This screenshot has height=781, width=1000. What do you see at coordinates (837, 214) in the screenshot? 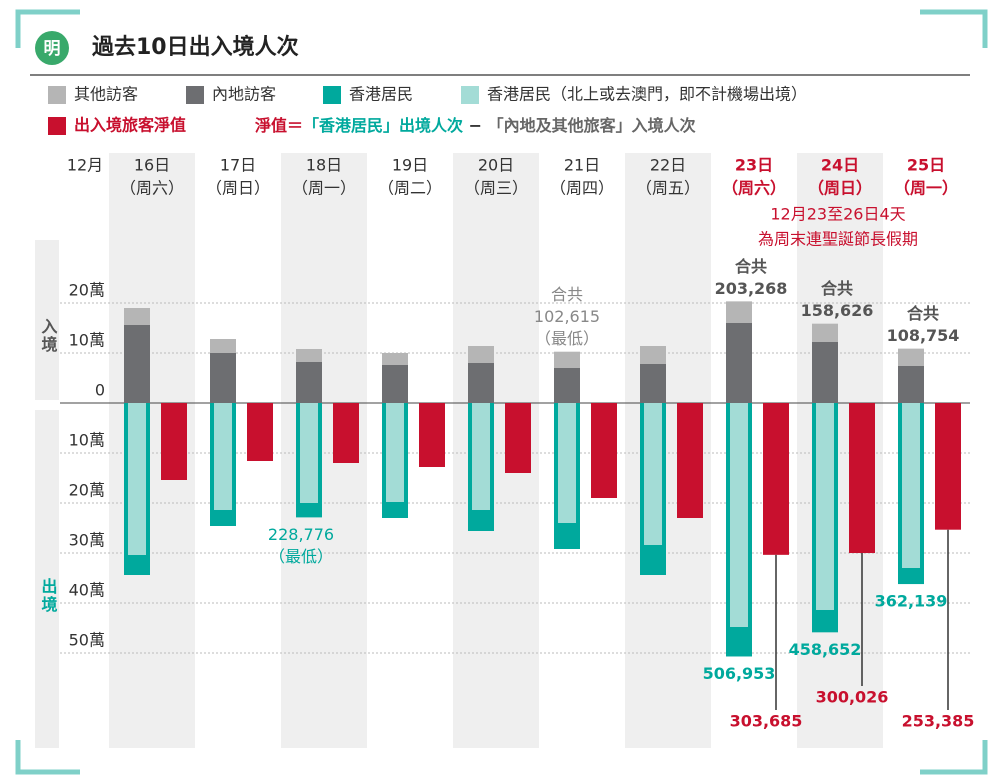
I see `holiday-note: 12月23至26日4天` at bounding box center [837, 214].